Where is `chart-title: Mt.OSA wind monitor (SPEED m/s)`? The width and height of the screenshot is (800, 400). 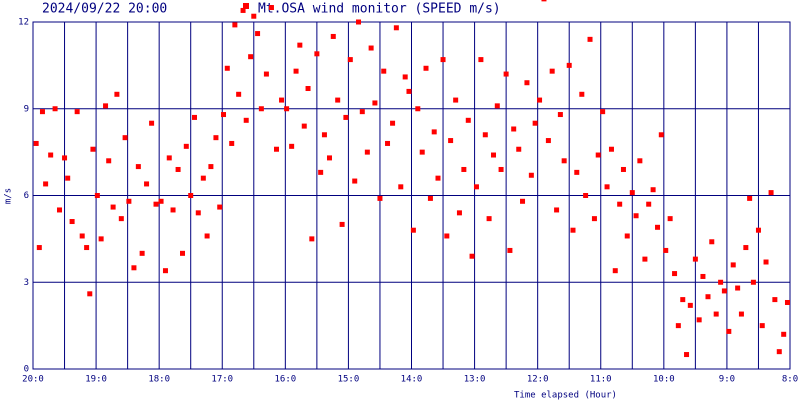 chart-title: Mt.OSA wind monitor (SPEED m/s) is located at coordinates (379, 9).